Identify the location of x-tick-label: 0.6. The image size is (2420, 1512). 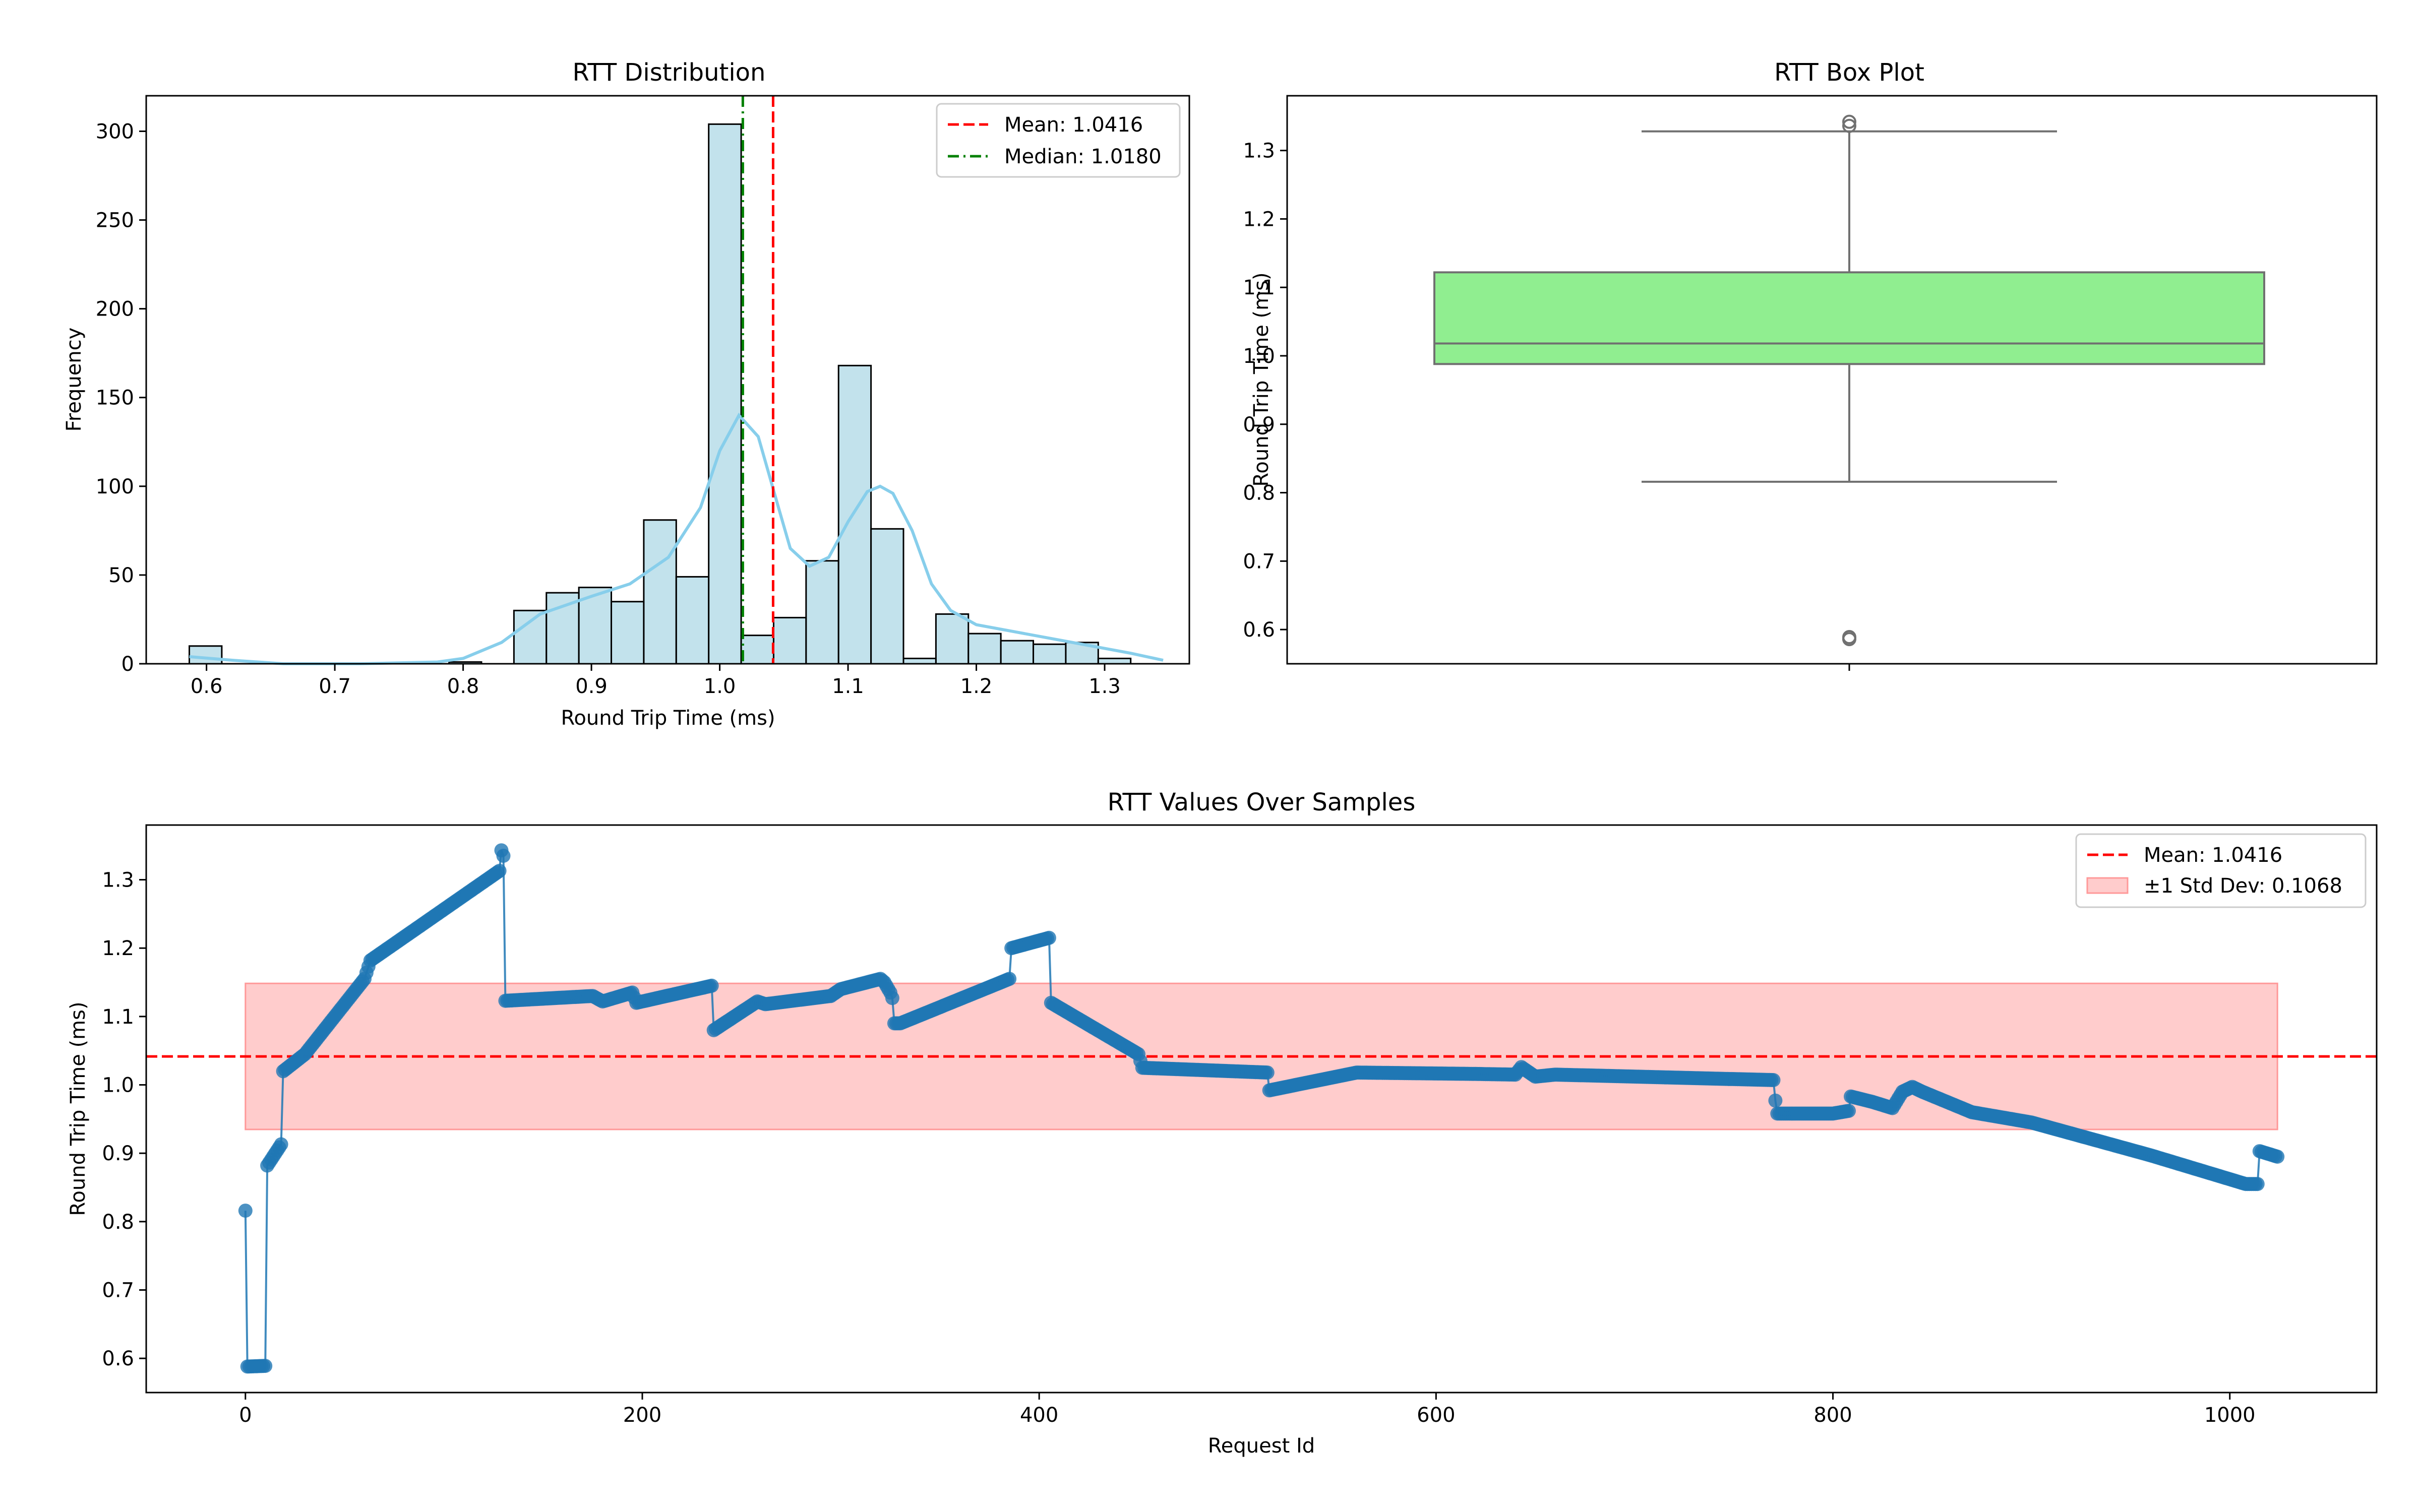
(207, 686).